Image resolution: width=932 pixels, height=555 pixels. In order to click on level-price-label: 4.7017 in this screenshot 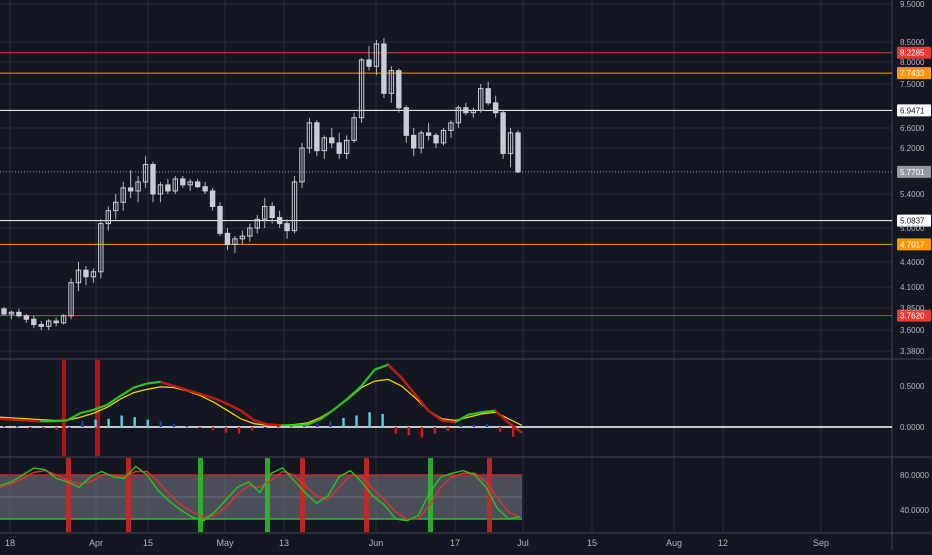, I will do `click(912, 244)`.